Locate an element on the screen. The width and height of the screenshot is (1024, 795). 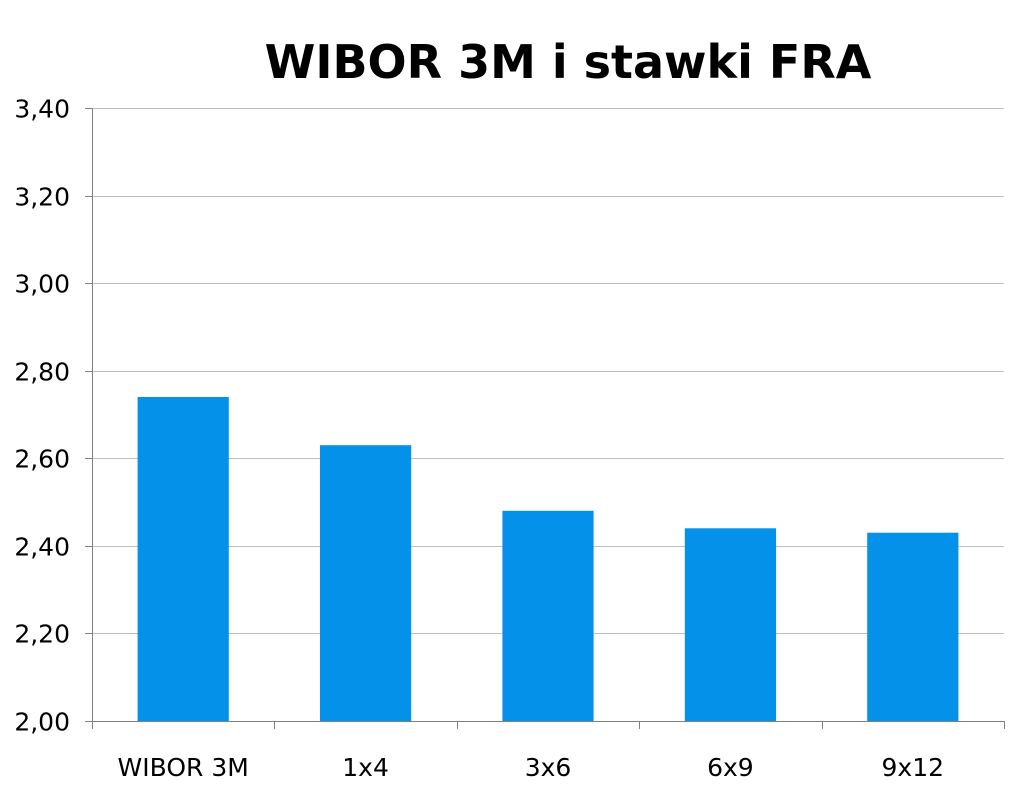
chart-title: WIBOR 3M i stawki FRA is located at coordinates (568, 62).